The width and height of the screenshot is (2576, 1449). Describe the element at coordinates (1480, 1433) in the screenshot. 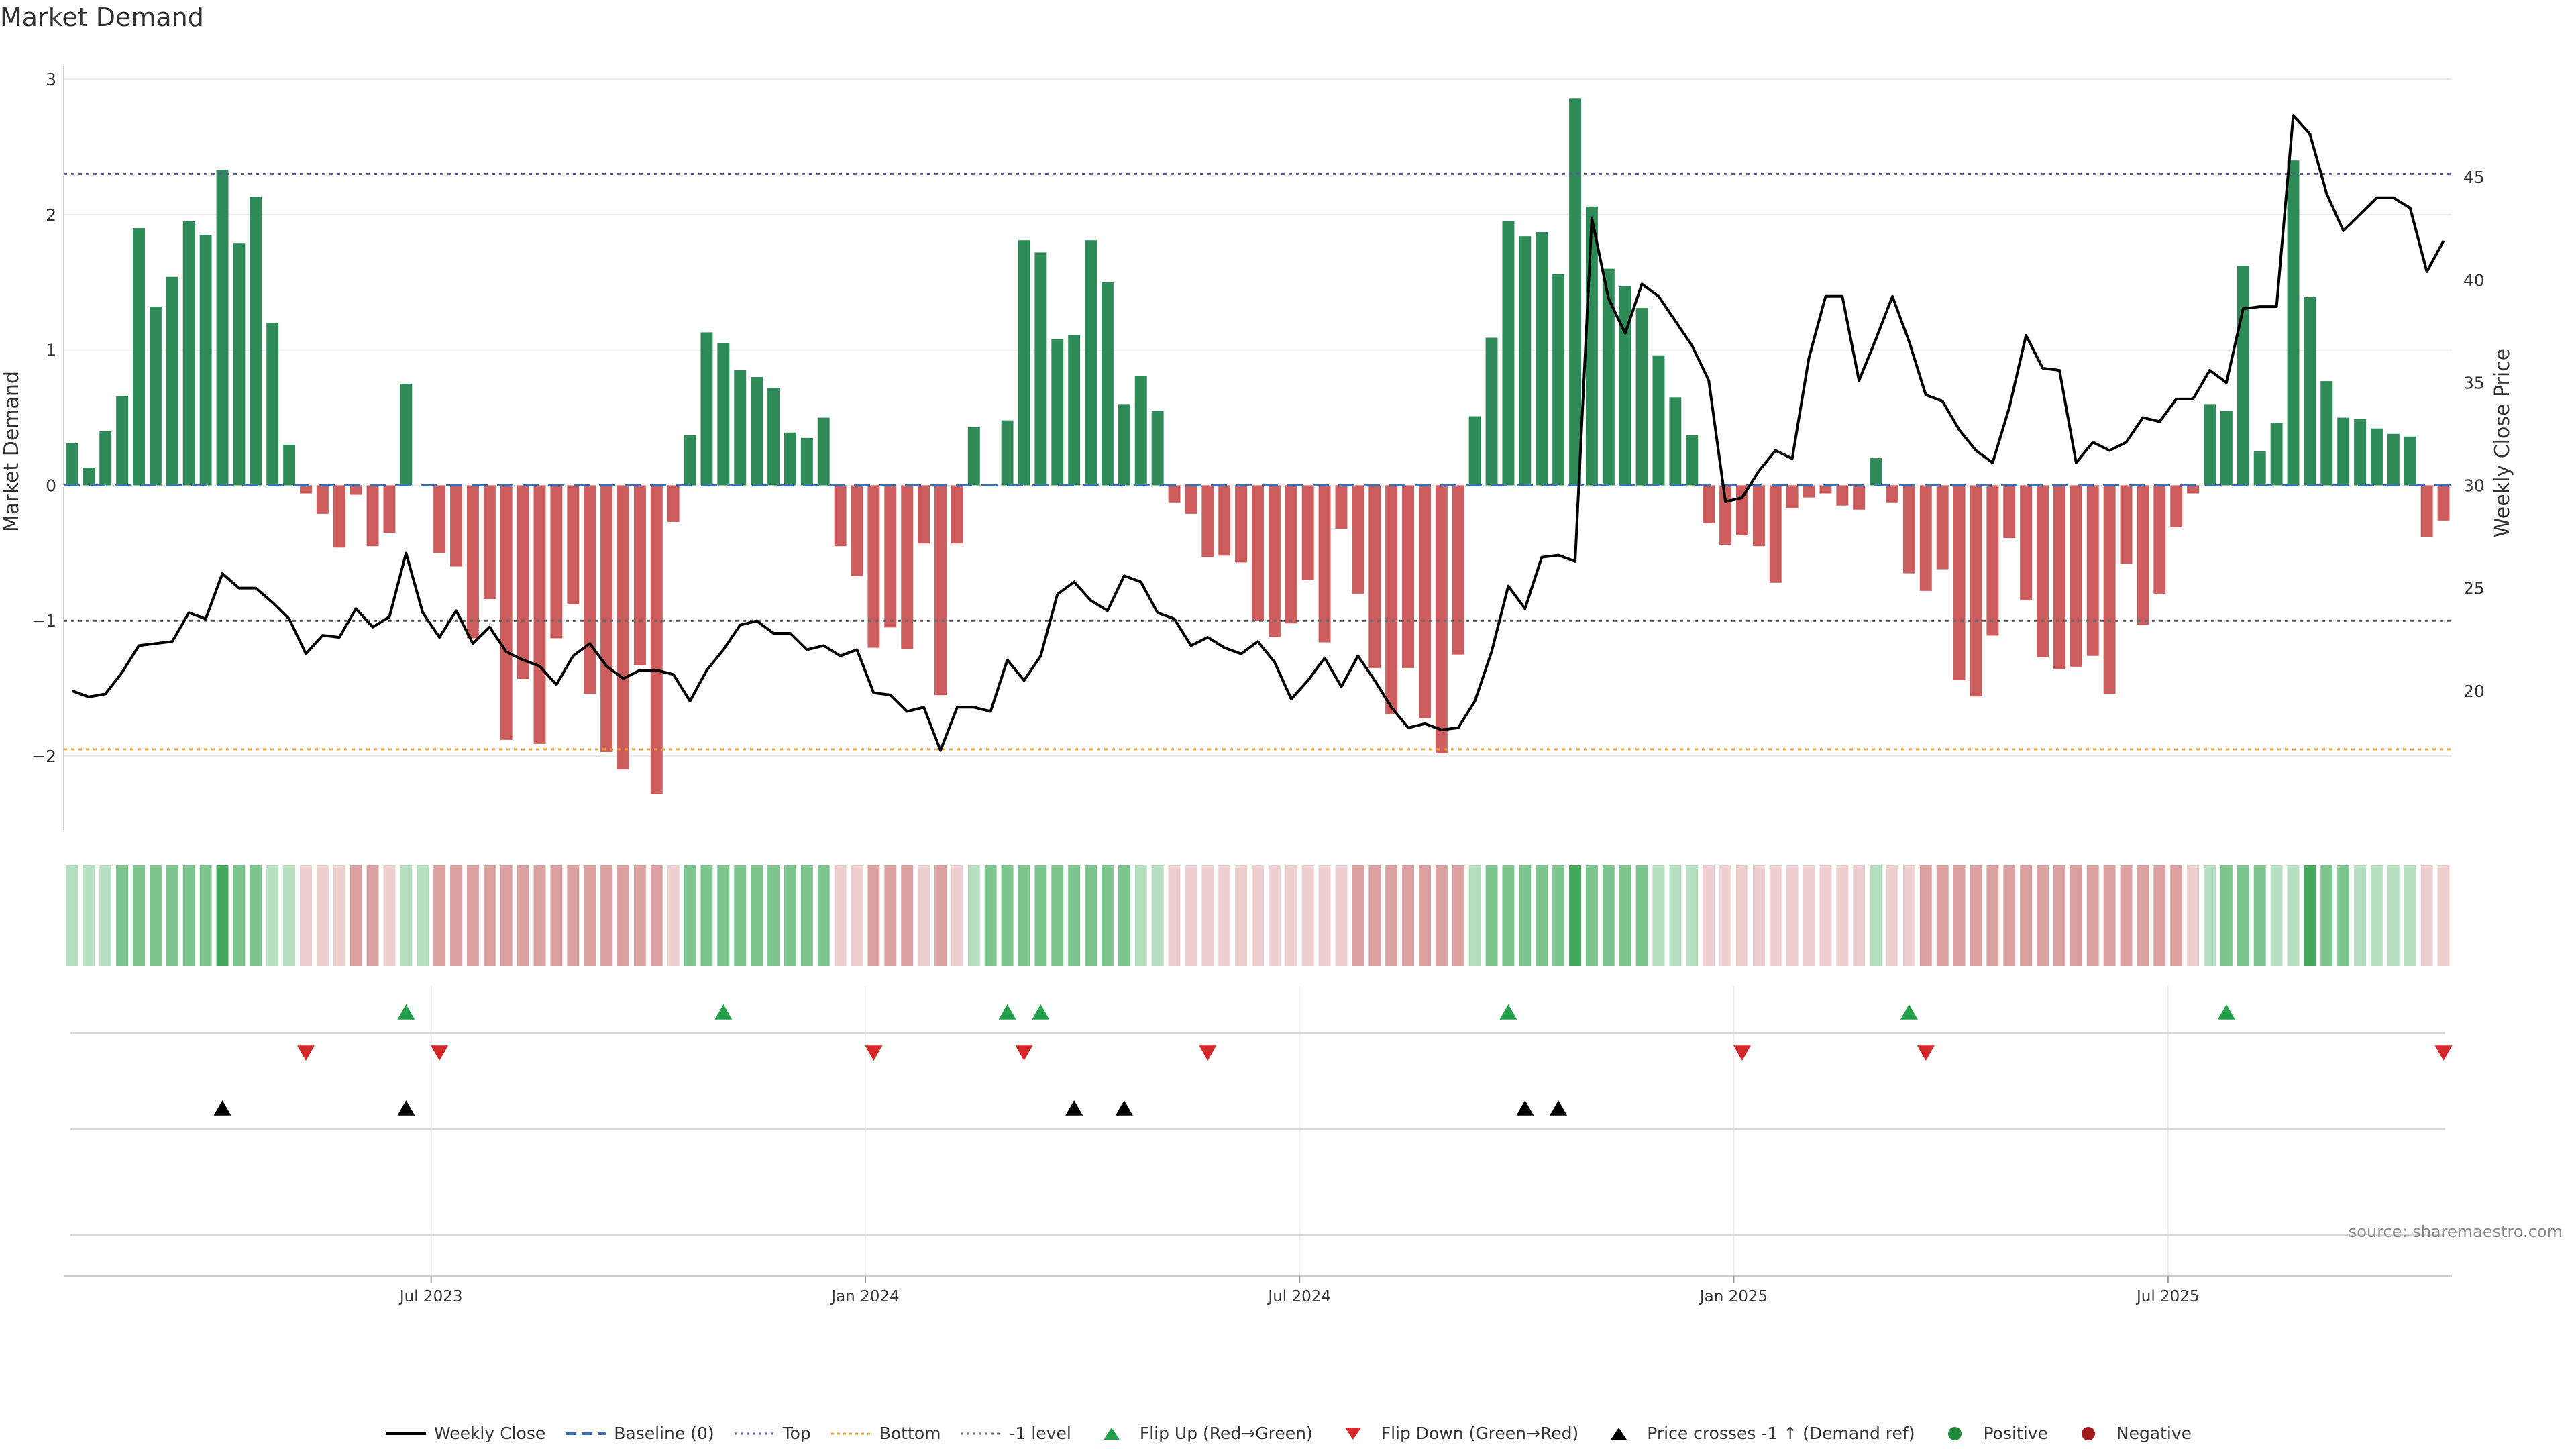

I see `legend-label: Flip Down (Green→Red)` at that location.